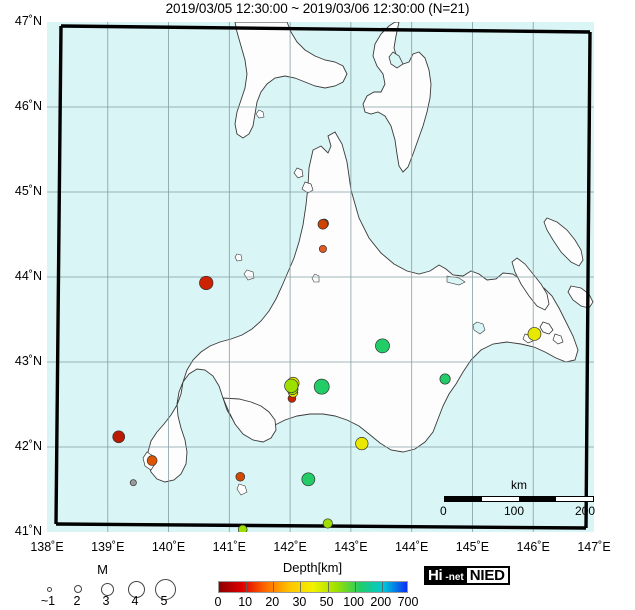 The image size is (635, 610). I want to click on depth-legend: Depth[km] 0 10 20 30 50 100 200 700, so click(312, 585).